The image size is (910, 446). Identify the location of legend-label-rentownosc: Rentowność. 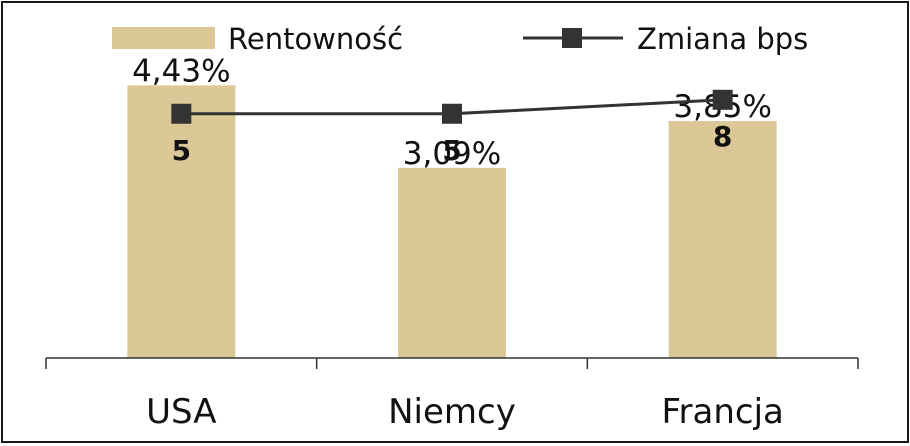
(315, 39).